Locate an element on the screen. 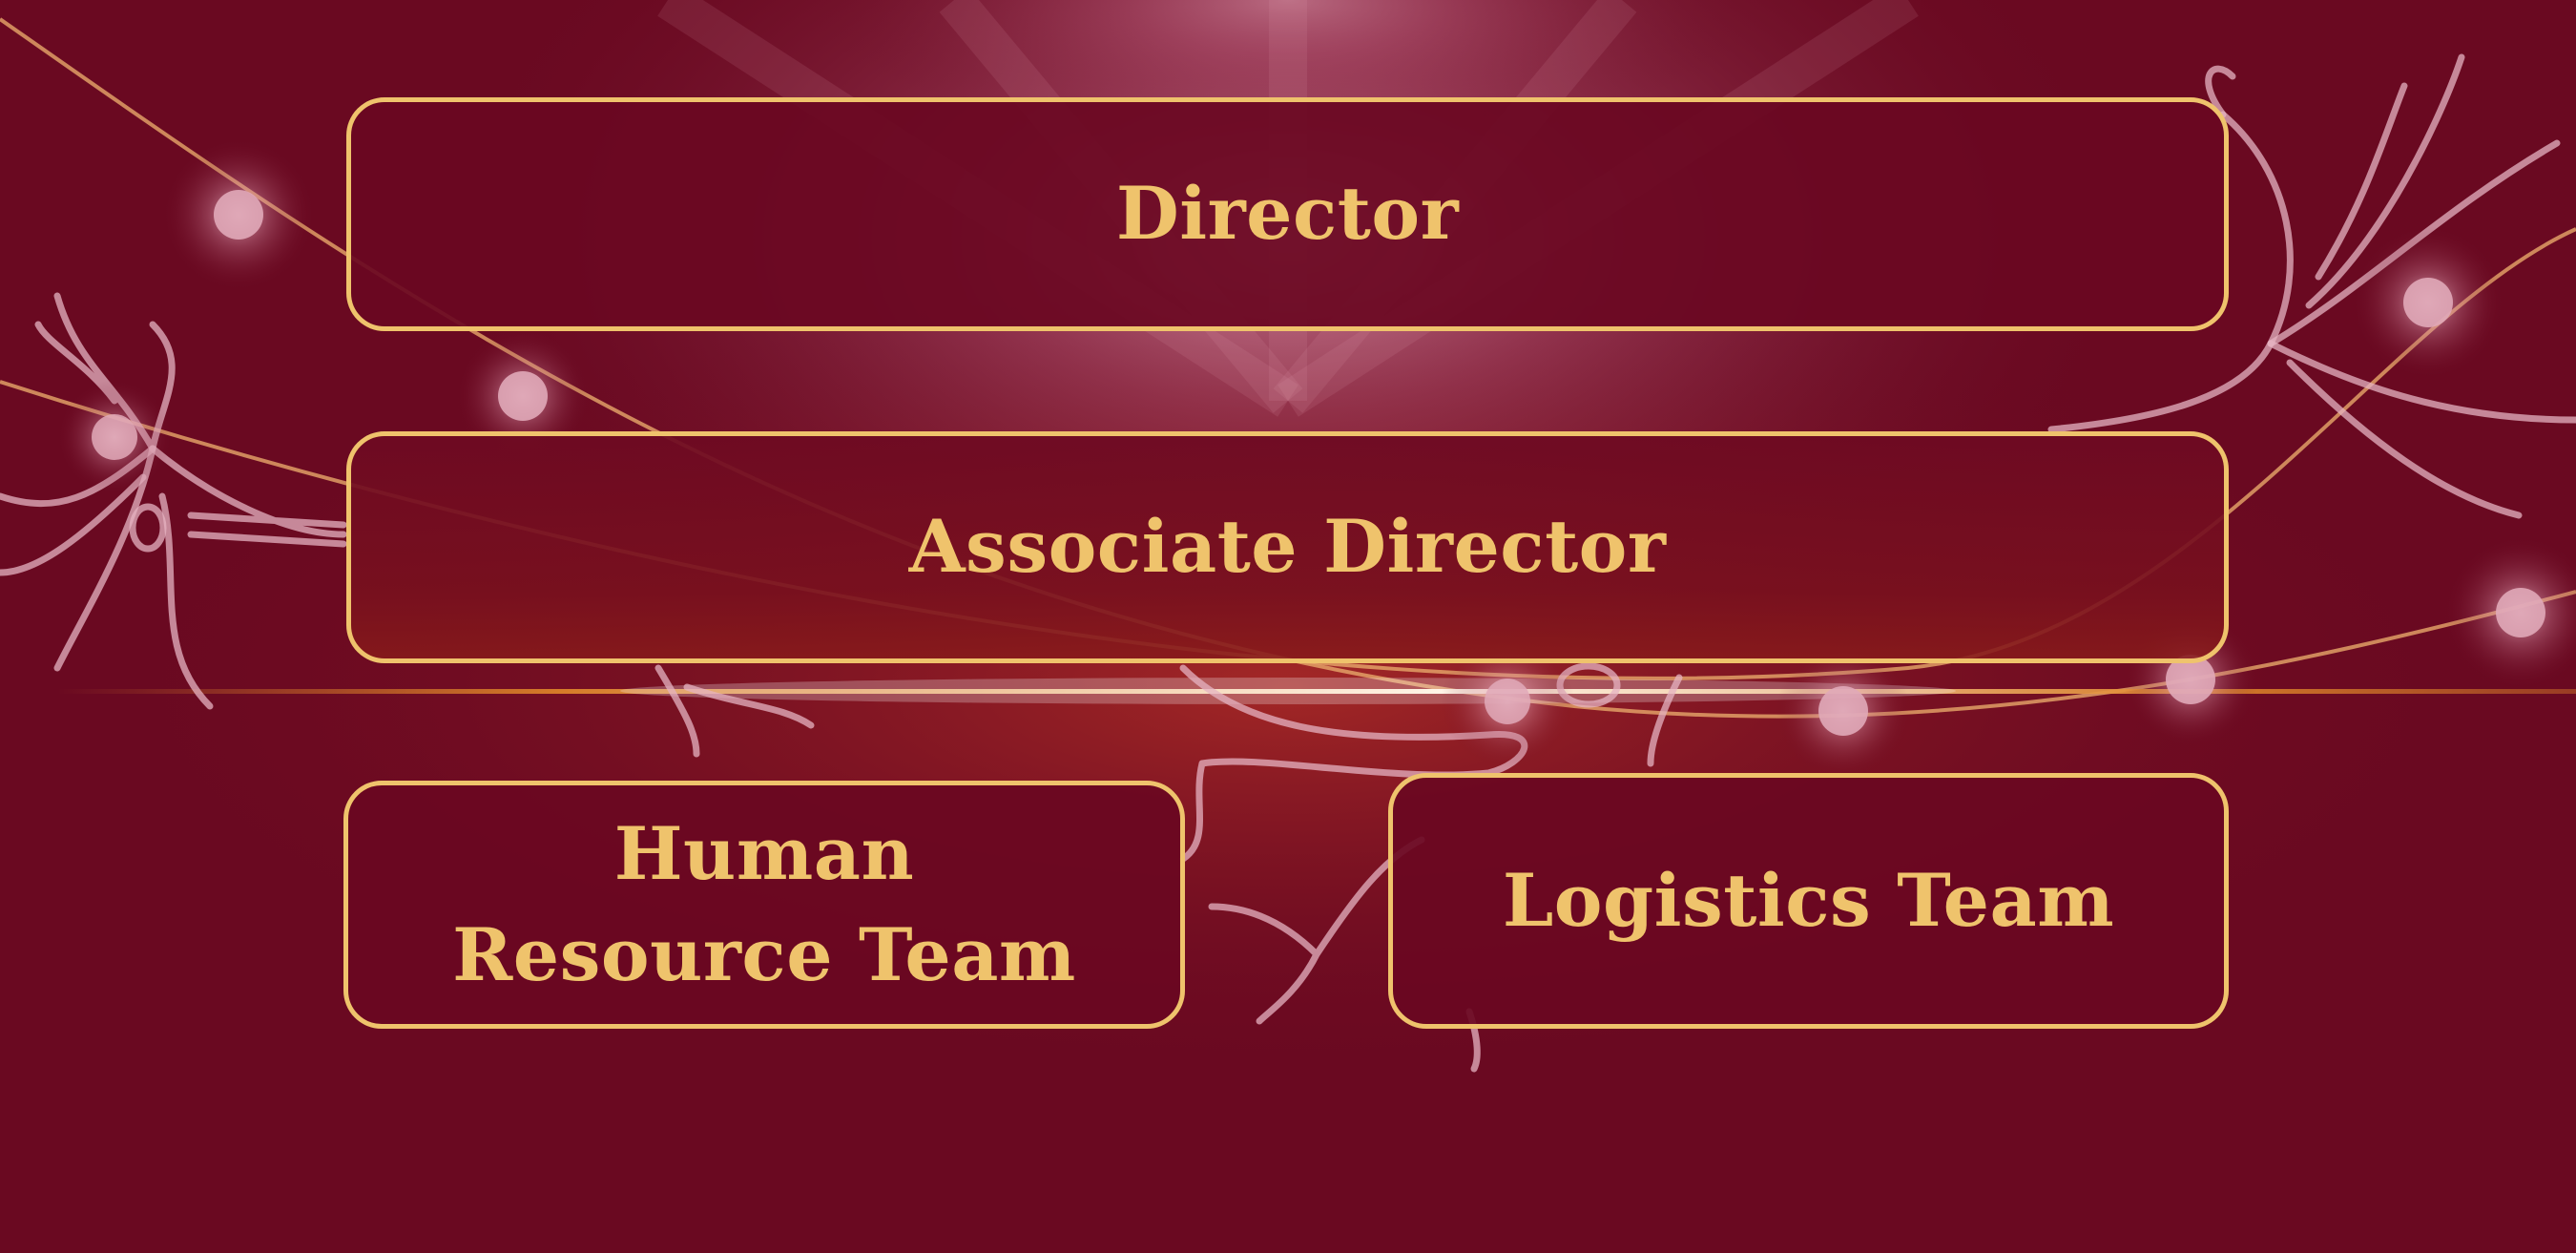  logistics-team-label: Logistics Team is located at coordinates (1808, 900).